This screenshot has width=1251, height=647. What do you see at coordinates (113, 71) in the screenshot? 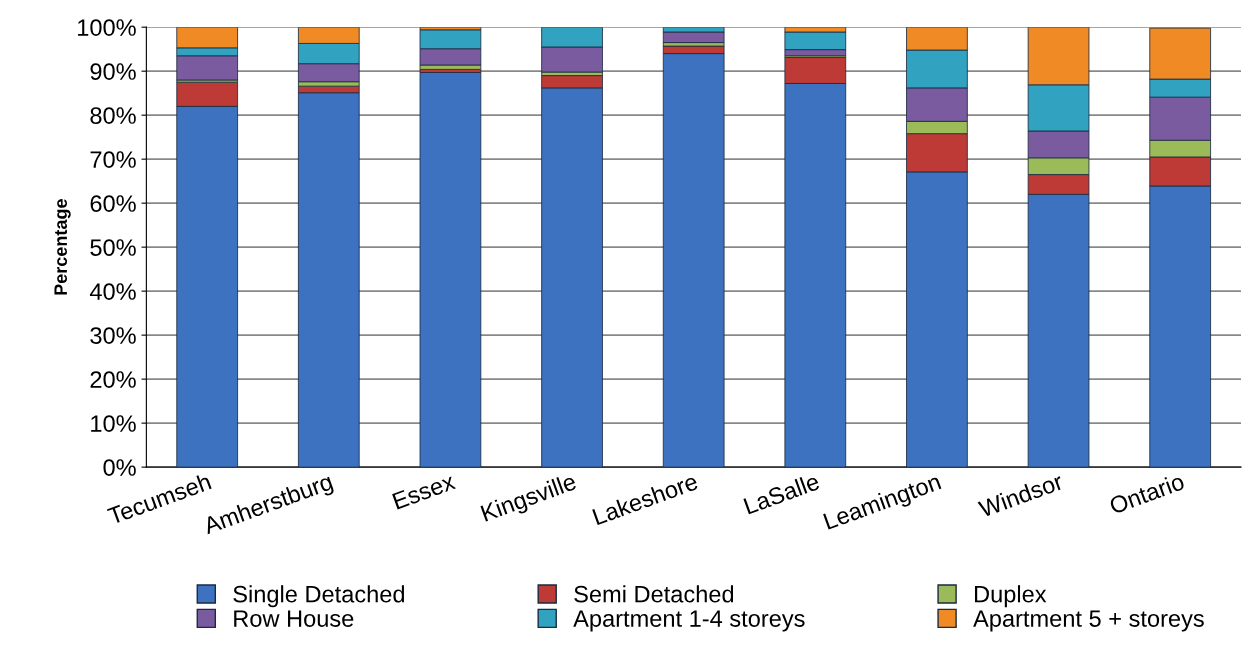
I see `y-tick-label: 90%` at bounding box center [113, 71].